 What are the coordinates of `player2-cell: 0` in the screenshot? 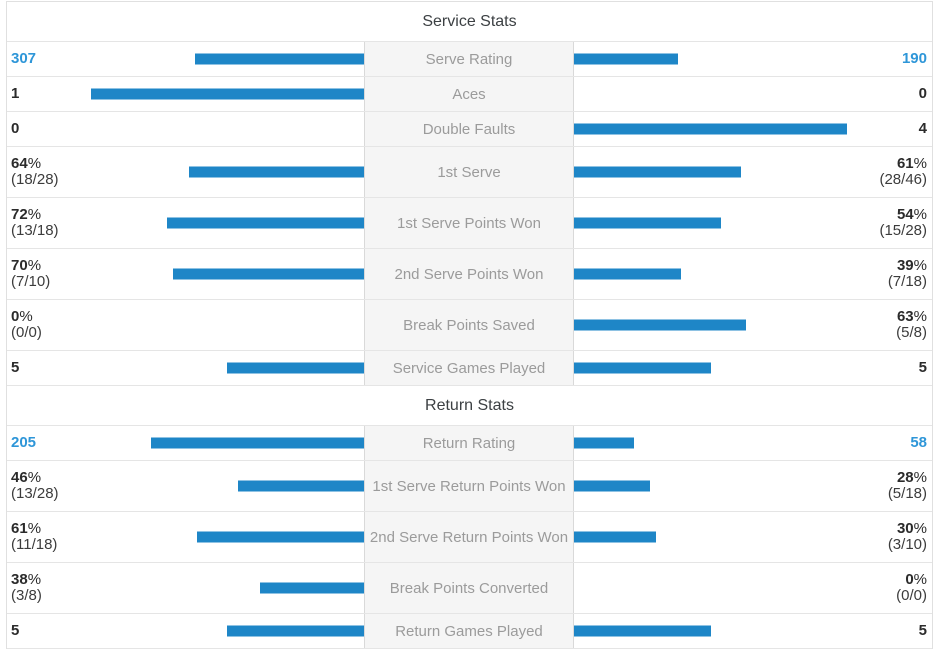 It's located at (753, 94).